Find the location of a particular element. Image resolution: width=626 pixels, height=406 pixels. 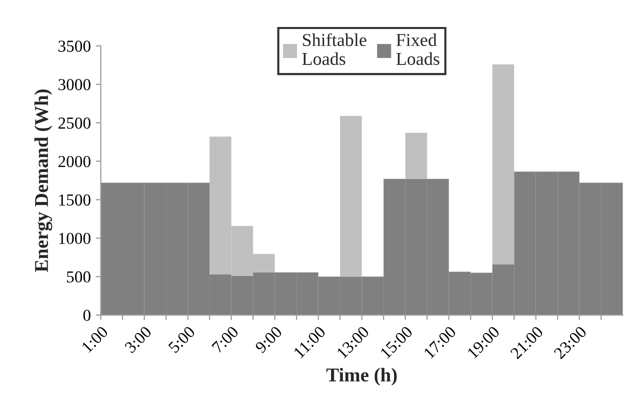

x-tick-label: 1:00 is located at coordinates (95, 340).